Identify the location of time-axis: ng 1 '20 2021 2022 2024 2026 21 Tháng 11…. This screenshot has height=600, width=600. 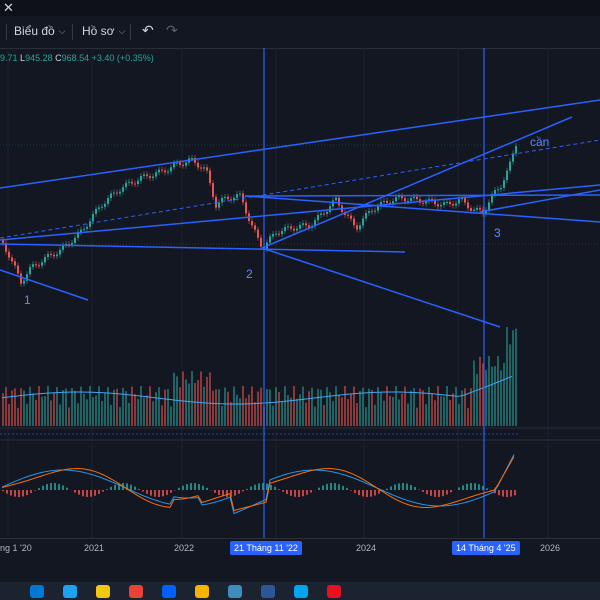
(300, 547).